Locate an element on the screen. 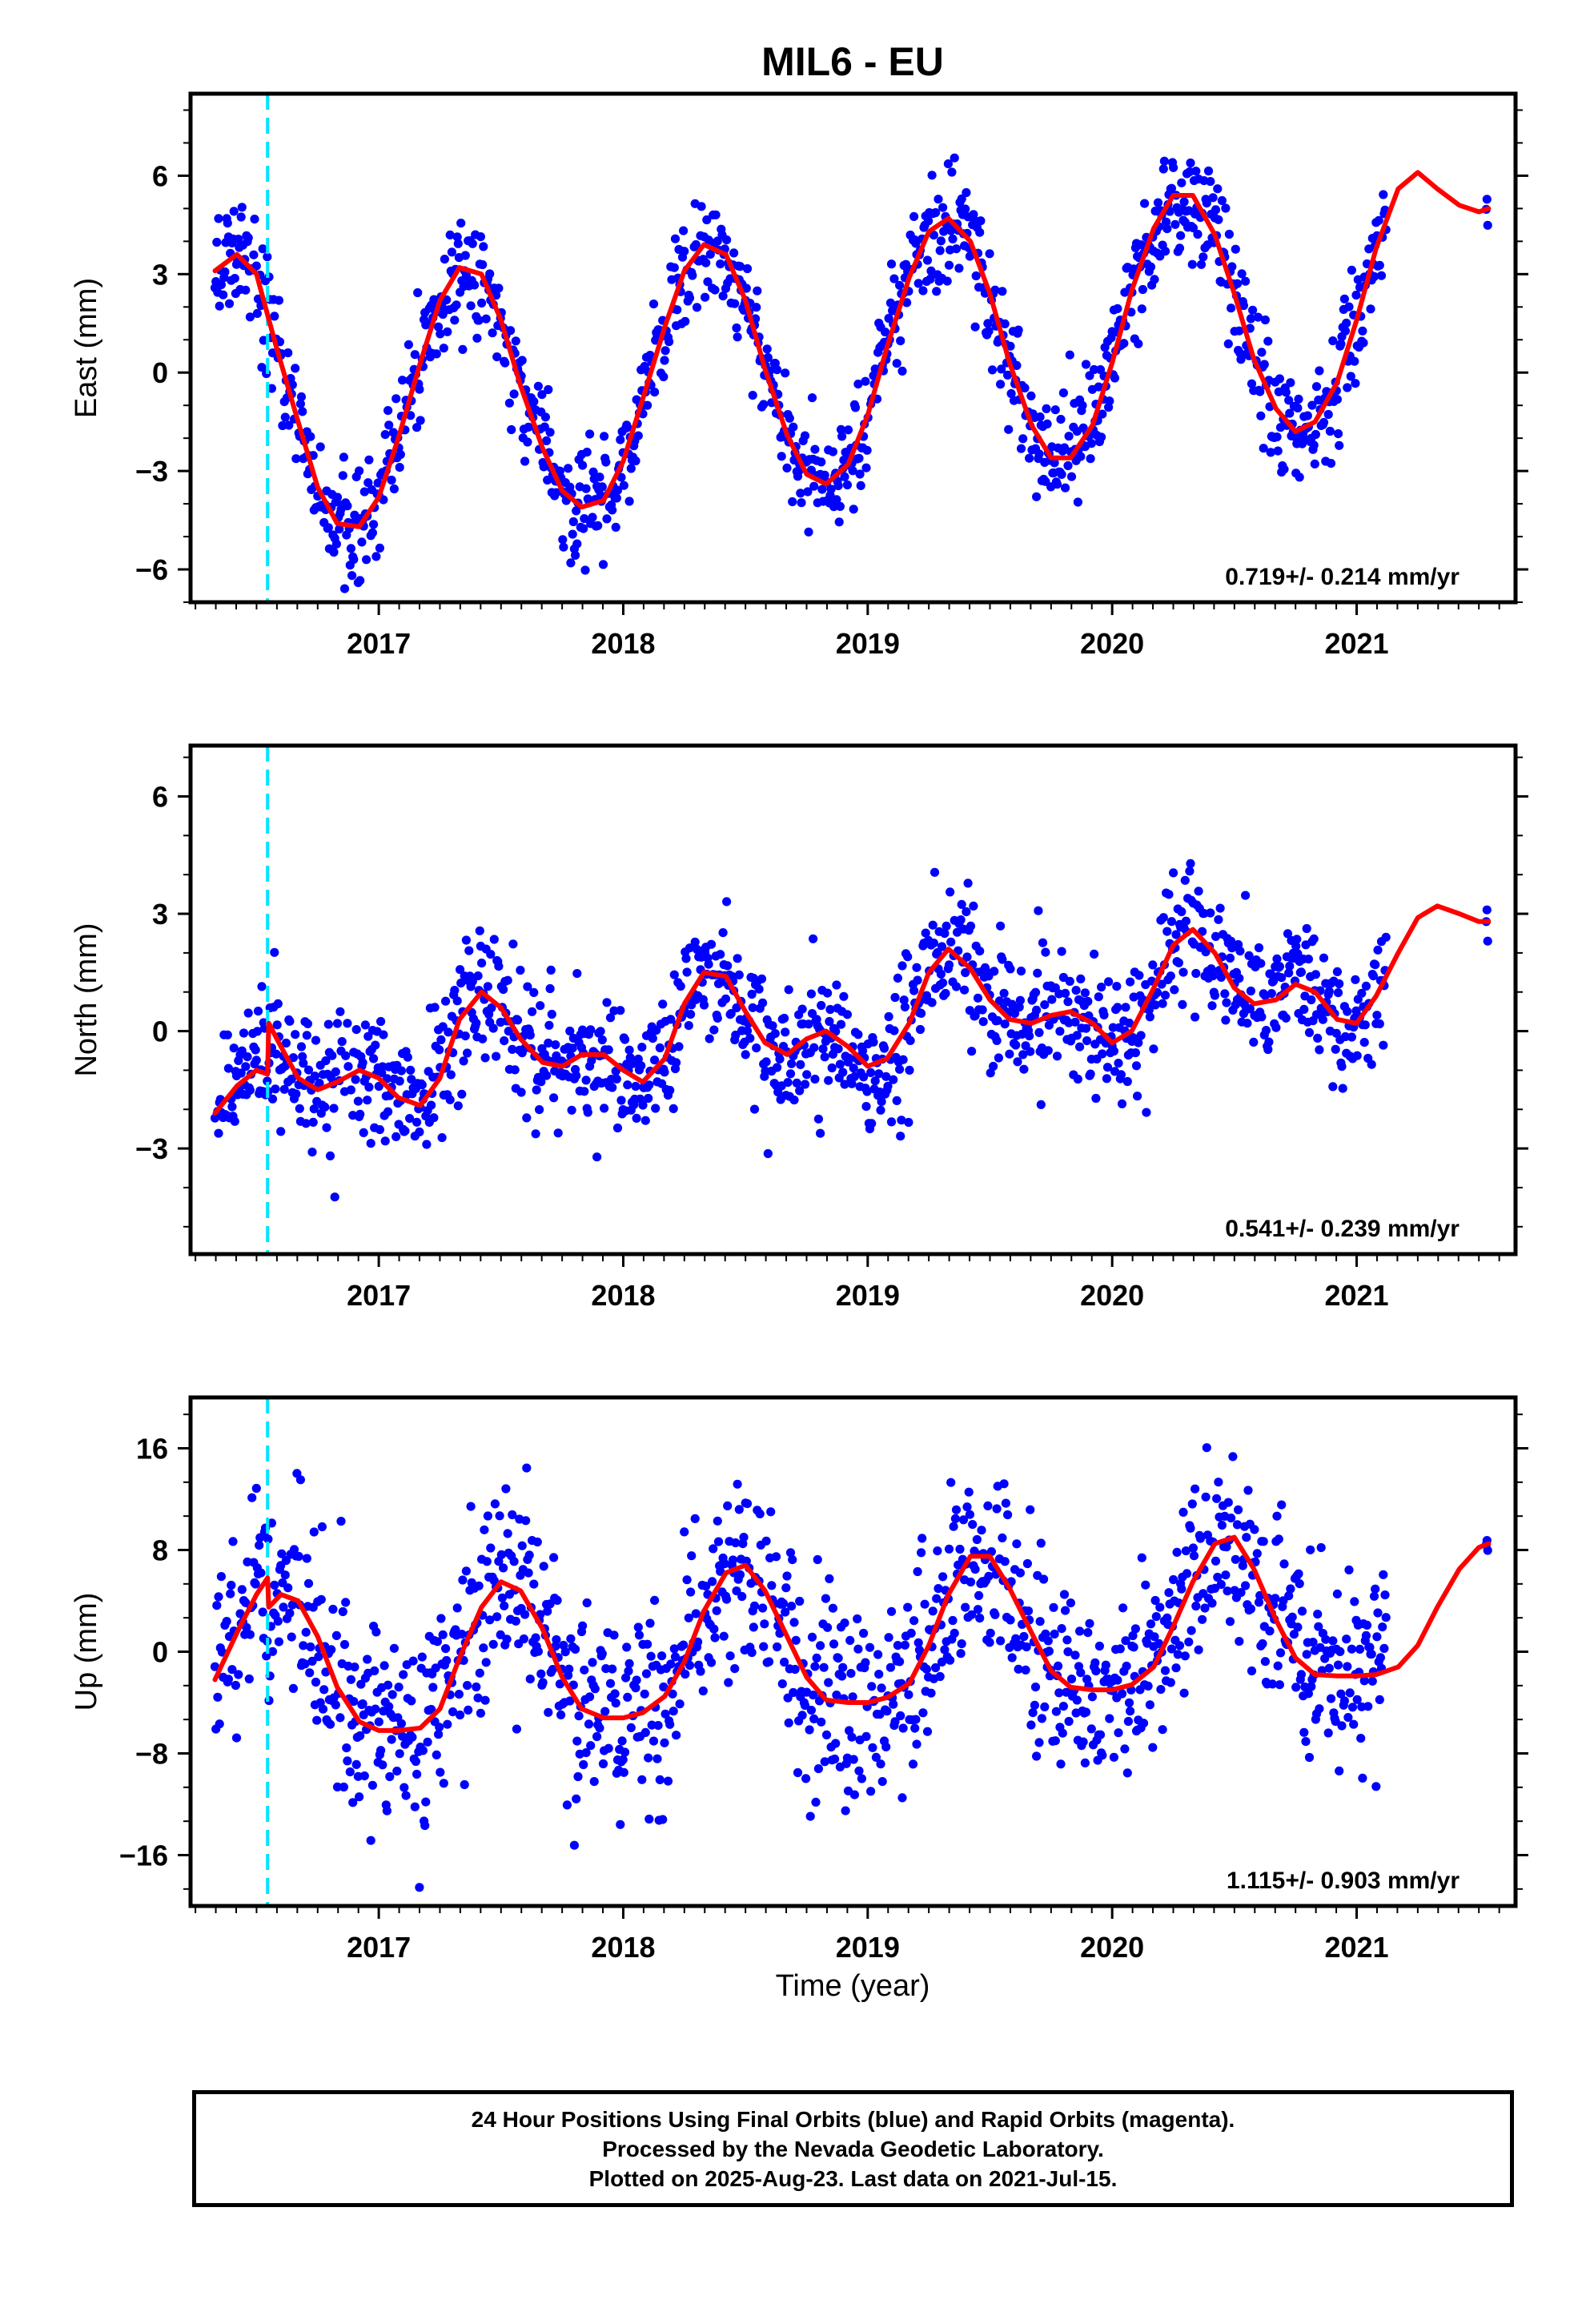  x-tick-label: 2019 is located at coordinates (868, 1947).